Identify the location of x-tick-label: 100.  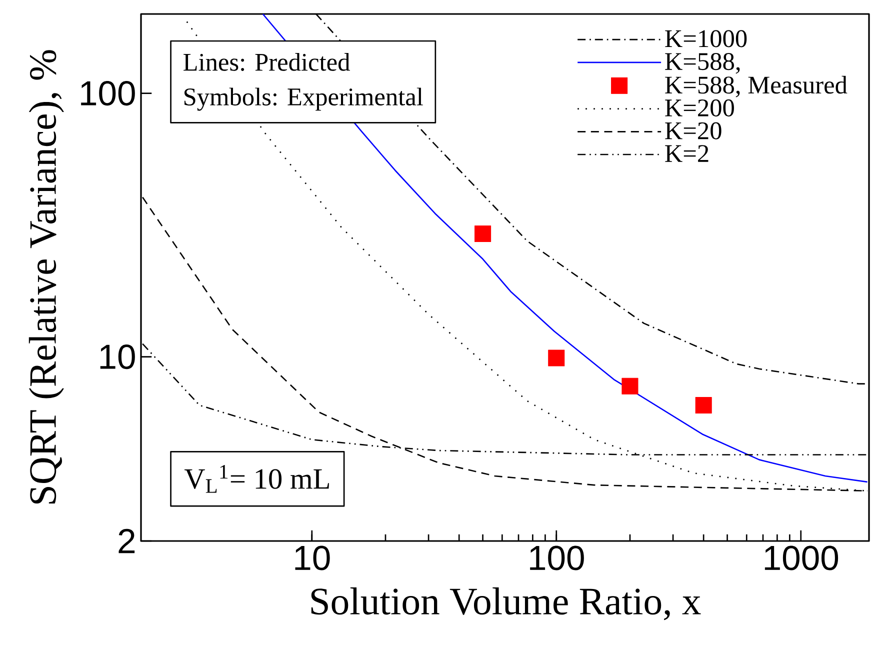
(557, 558).